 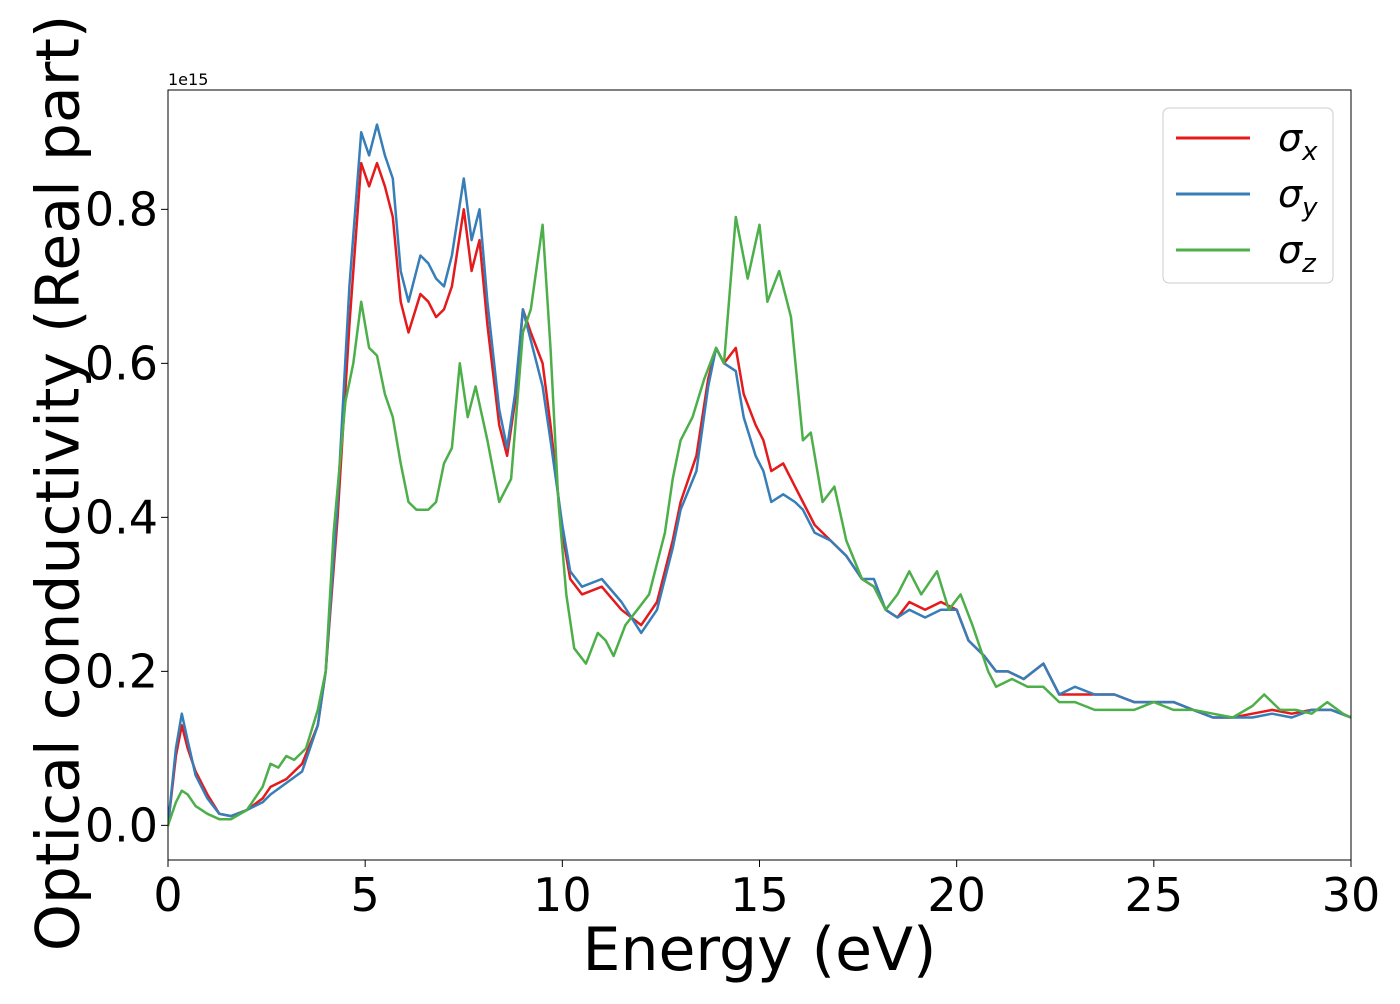 What do you see at coordinates (956, 895) in the screenshot?
I see `x-tick-label: 20` at bounding box center [956, 895].